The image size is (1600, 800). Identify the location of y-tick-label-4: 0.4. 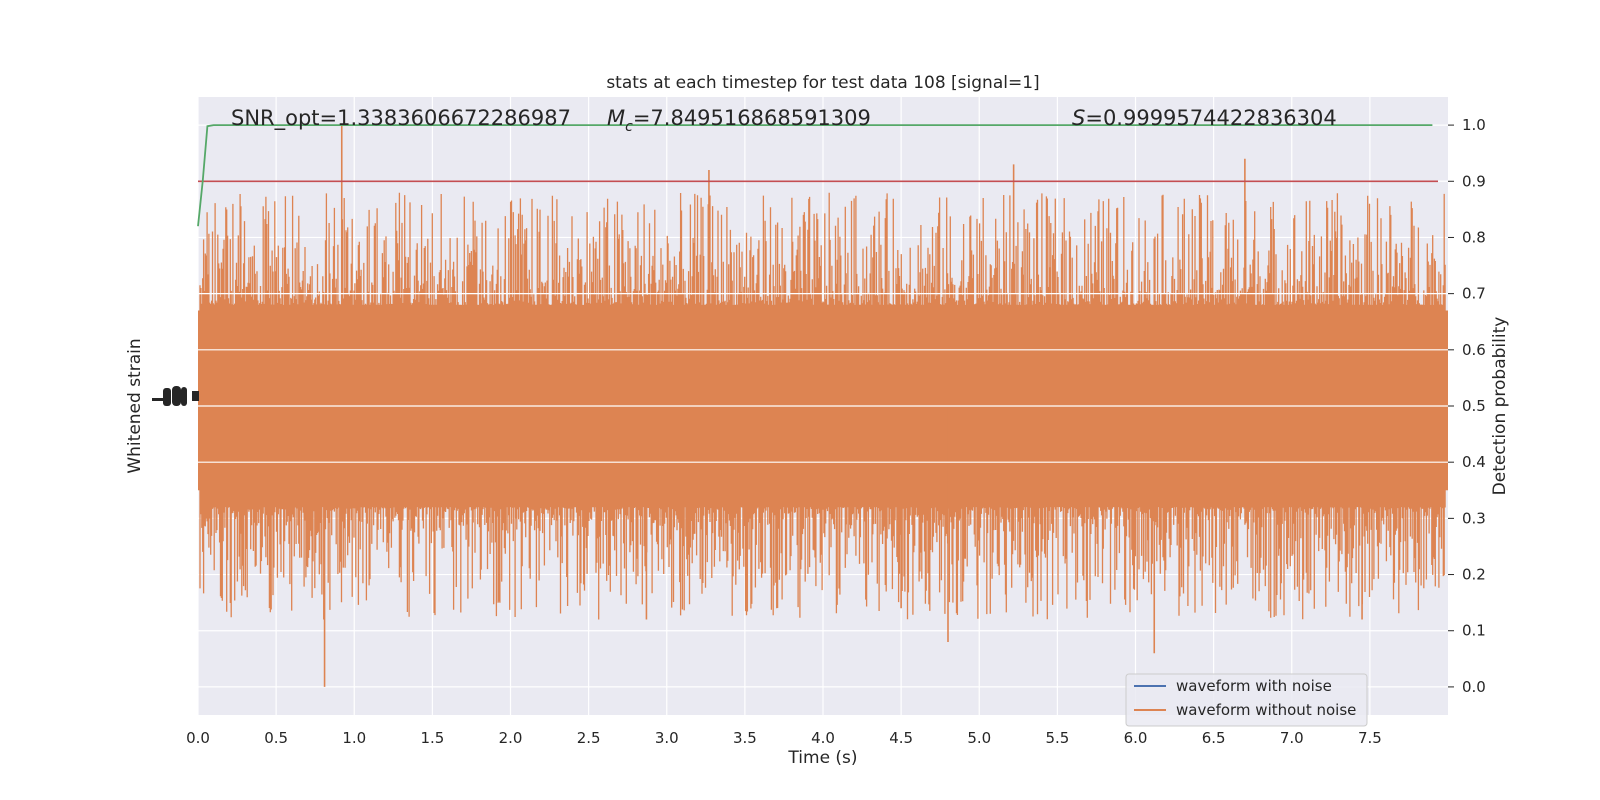
(1474, 462).